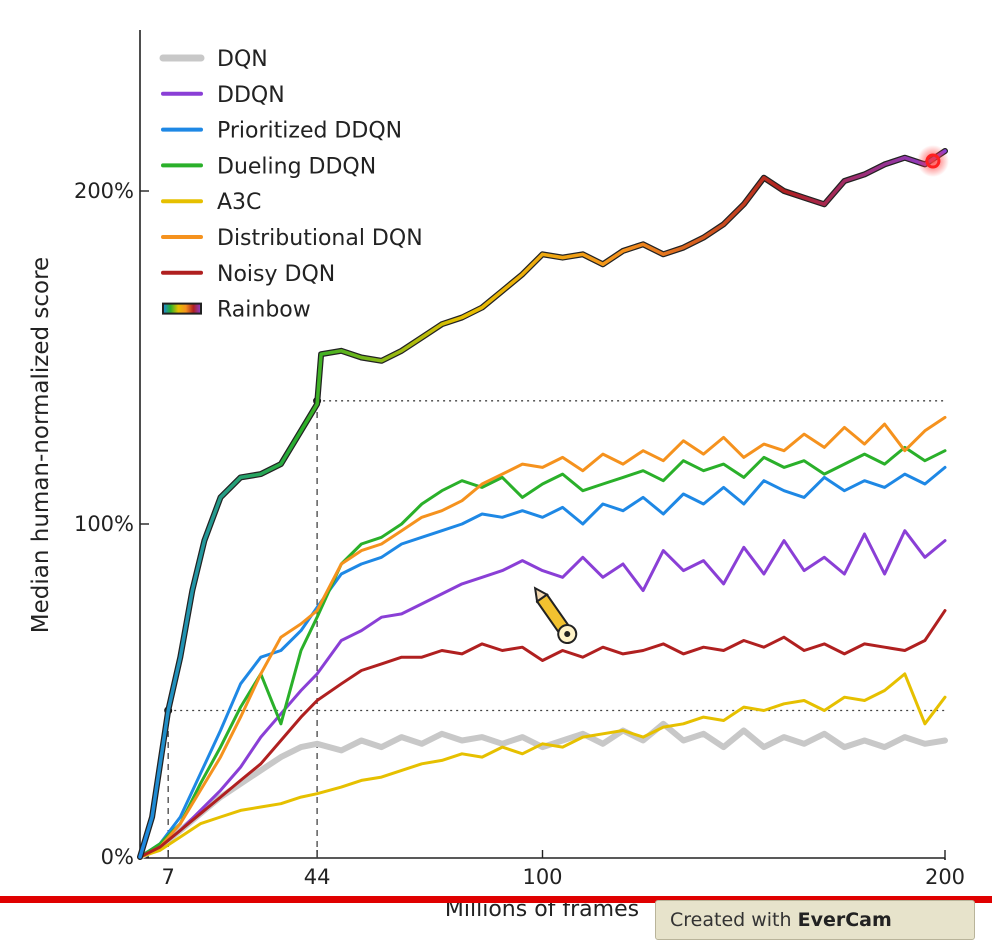  Describe the element at coordinates (317, 877) in the screenshot. I see `x-tick-label: 44` at that location.